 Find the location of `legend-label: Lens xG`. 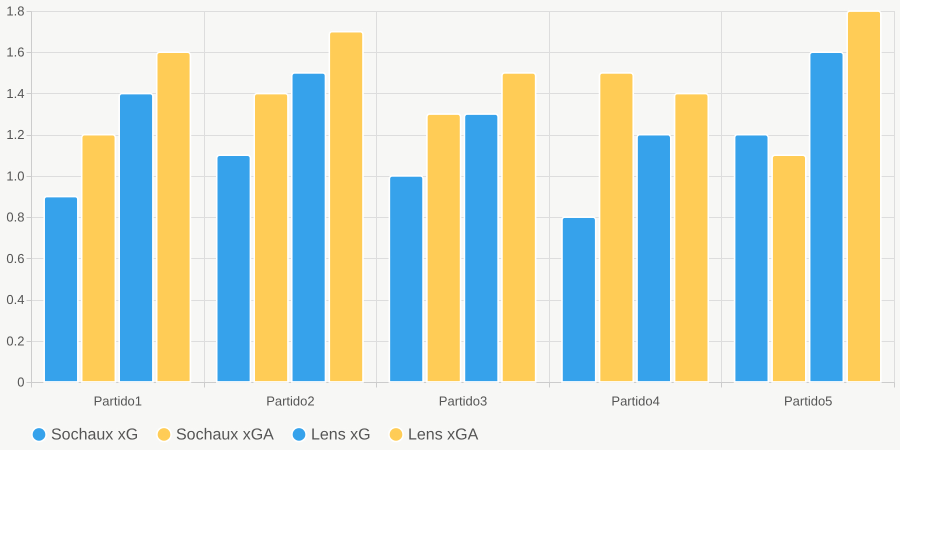

legend-label: Lens xG is located at coordinates (341, 435).